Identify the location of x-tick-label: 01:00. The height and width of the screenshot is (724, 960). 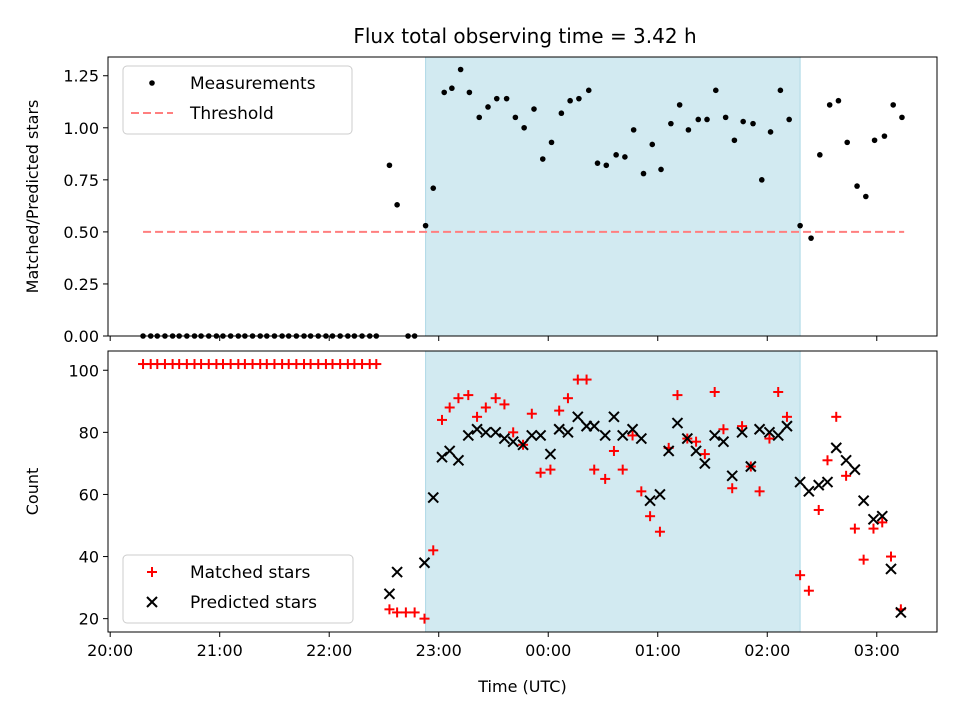
(658, 650).